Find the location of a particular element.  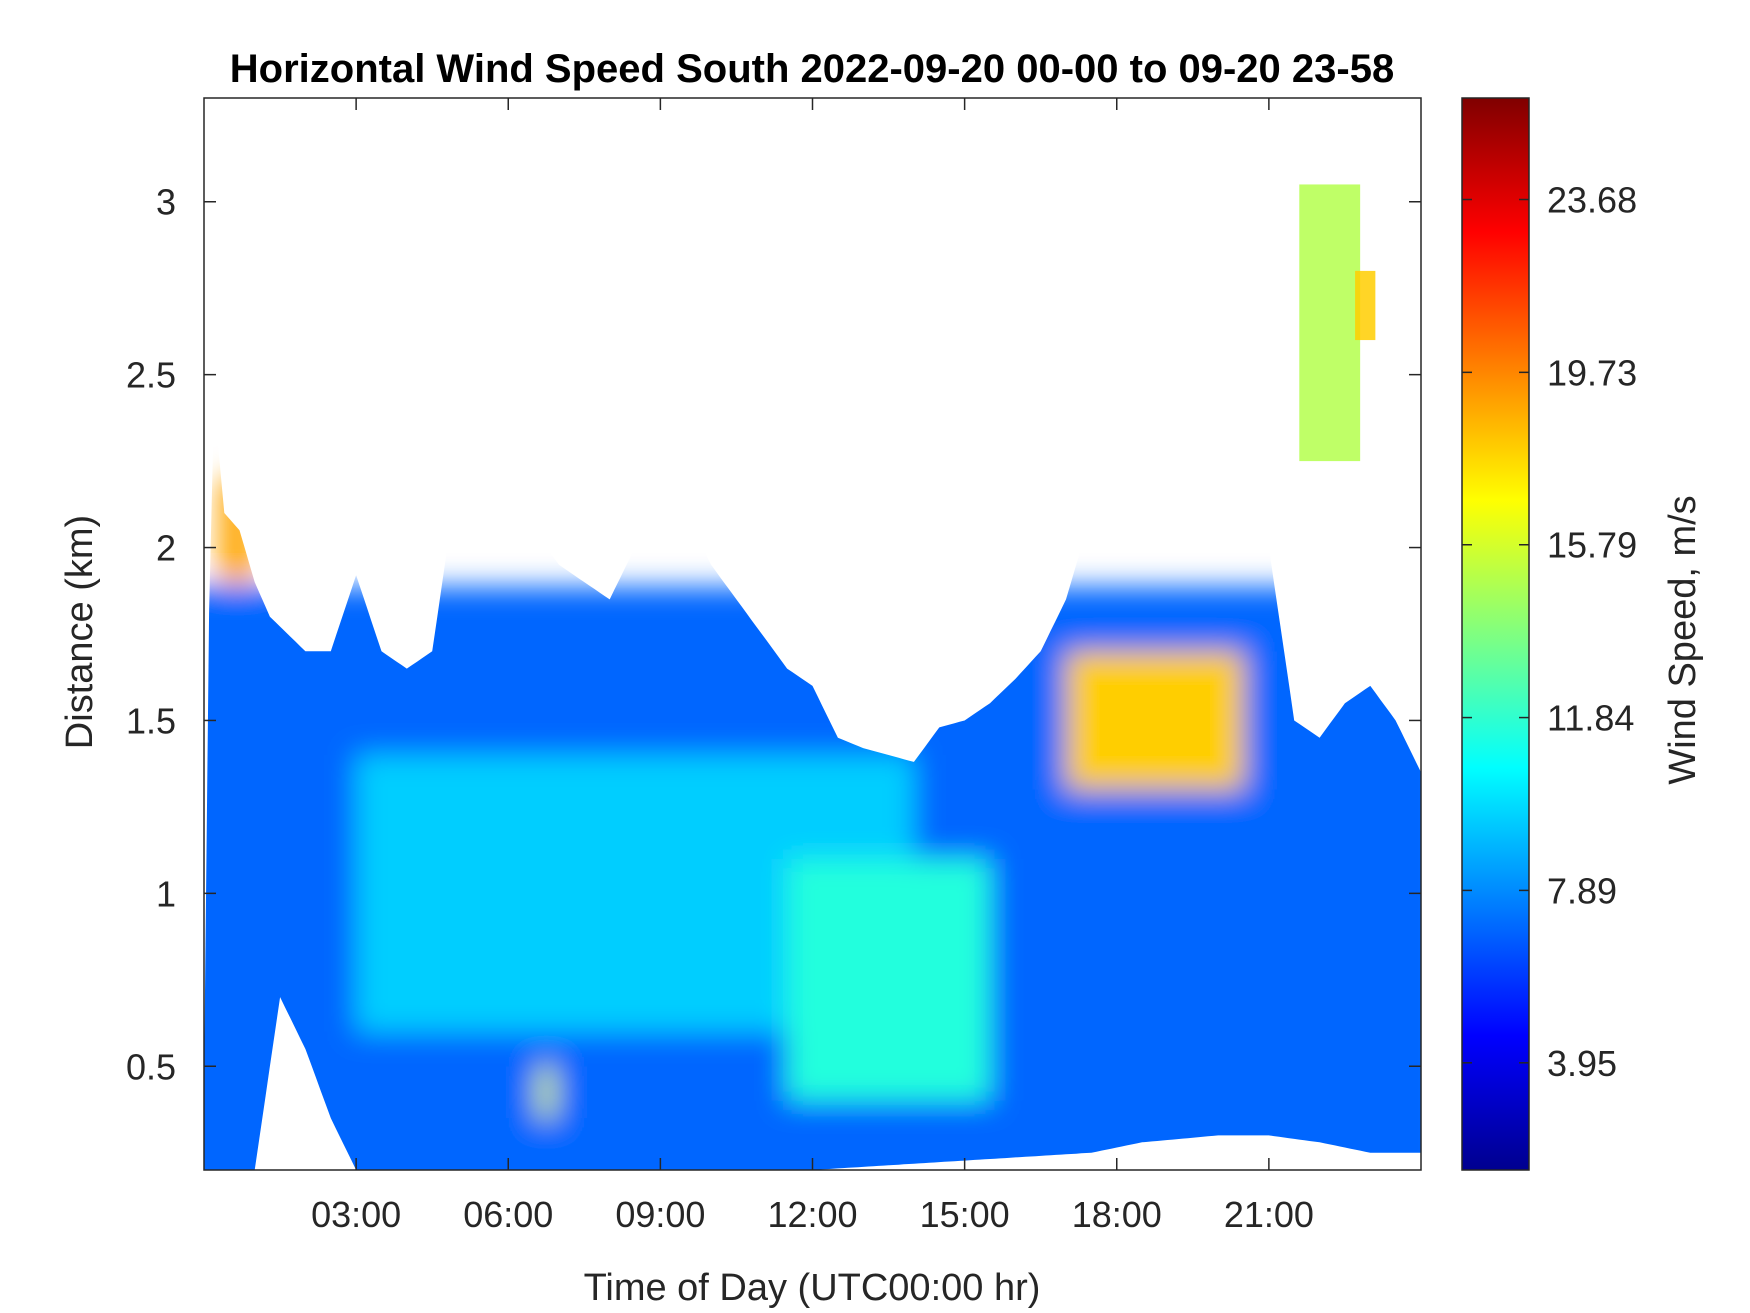

x-tick-label: 09:00 is located at coordinates (660, 1214).